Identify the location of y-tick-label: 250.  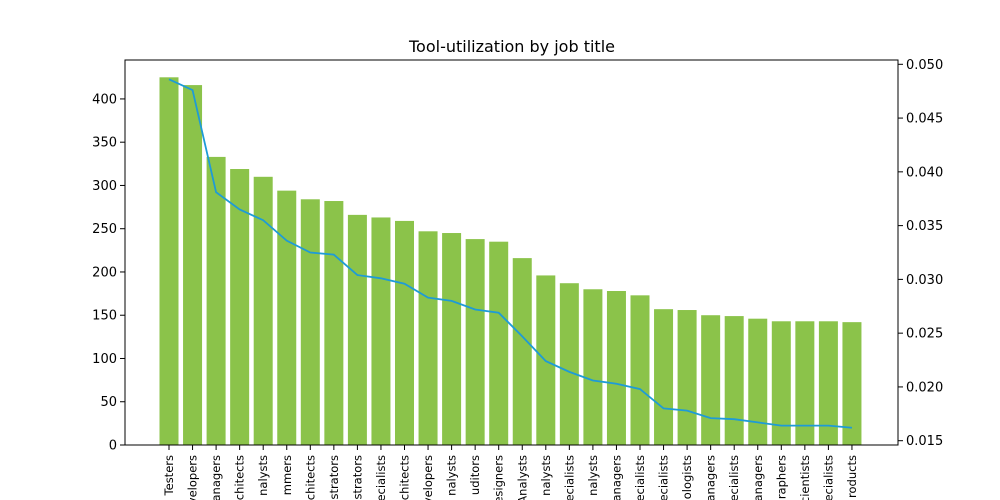
(104, 229).